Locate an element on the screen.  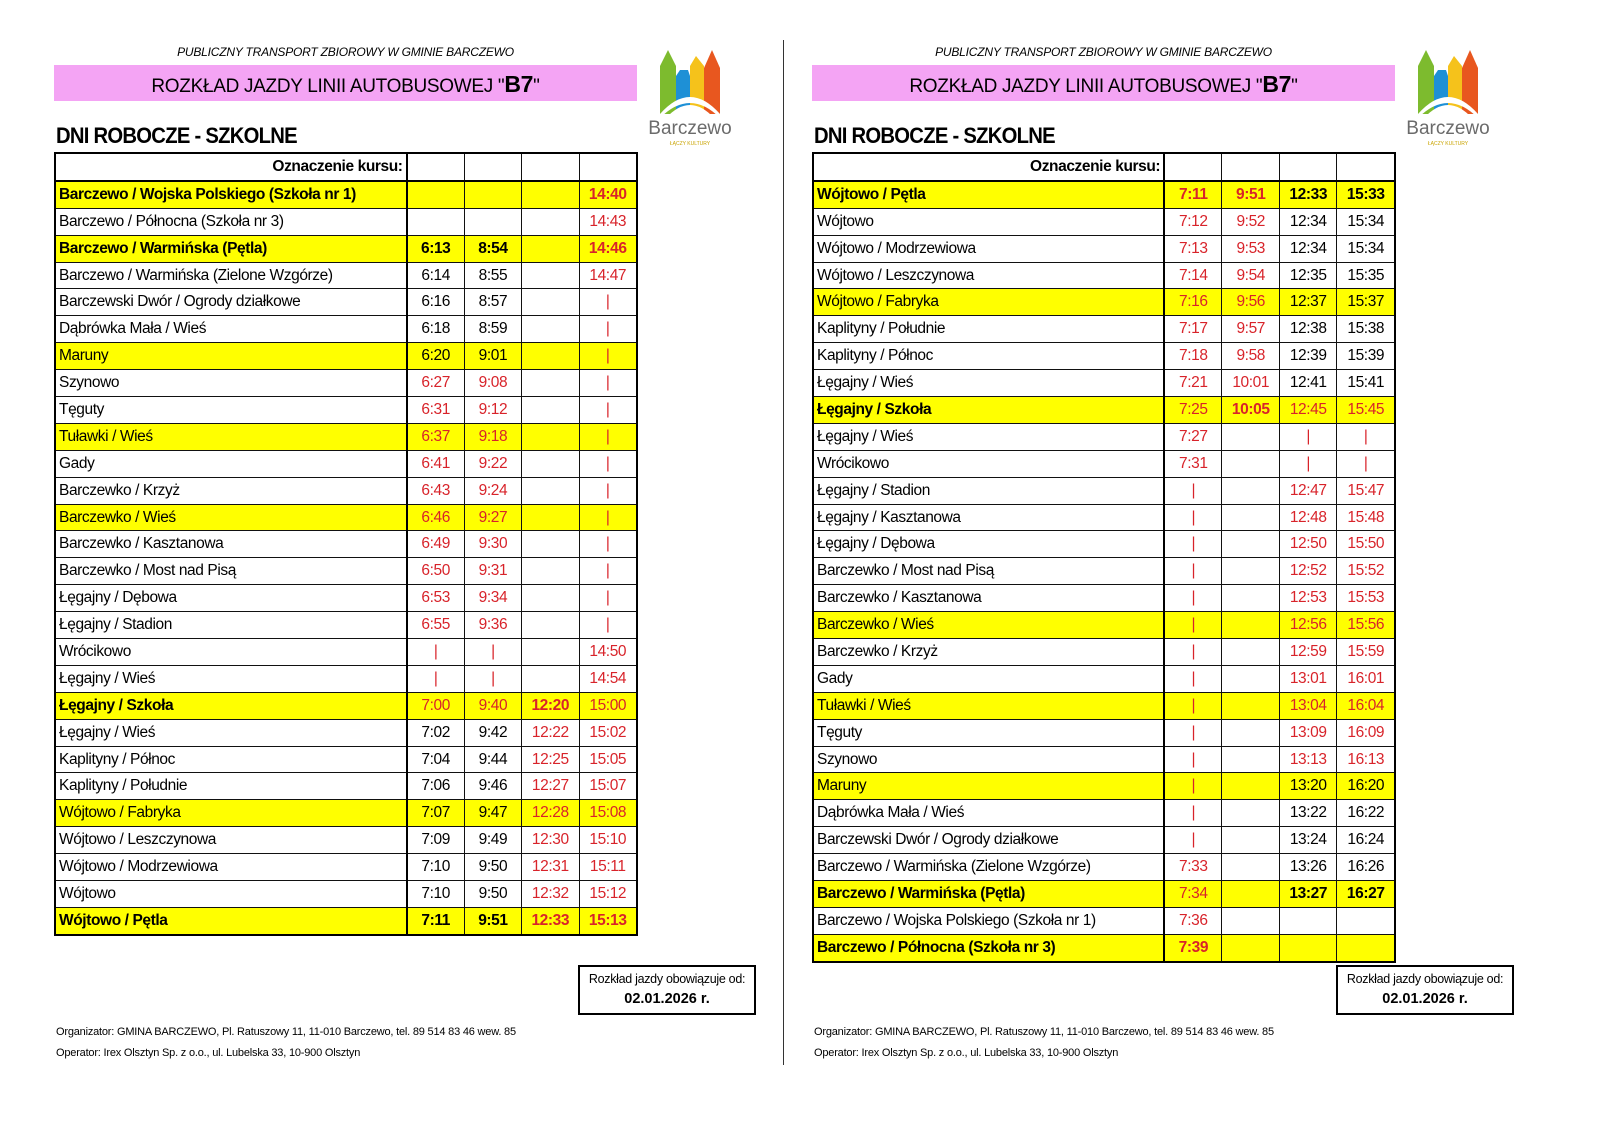
departure-time: 6:14 is located at coordinates (435, 275).